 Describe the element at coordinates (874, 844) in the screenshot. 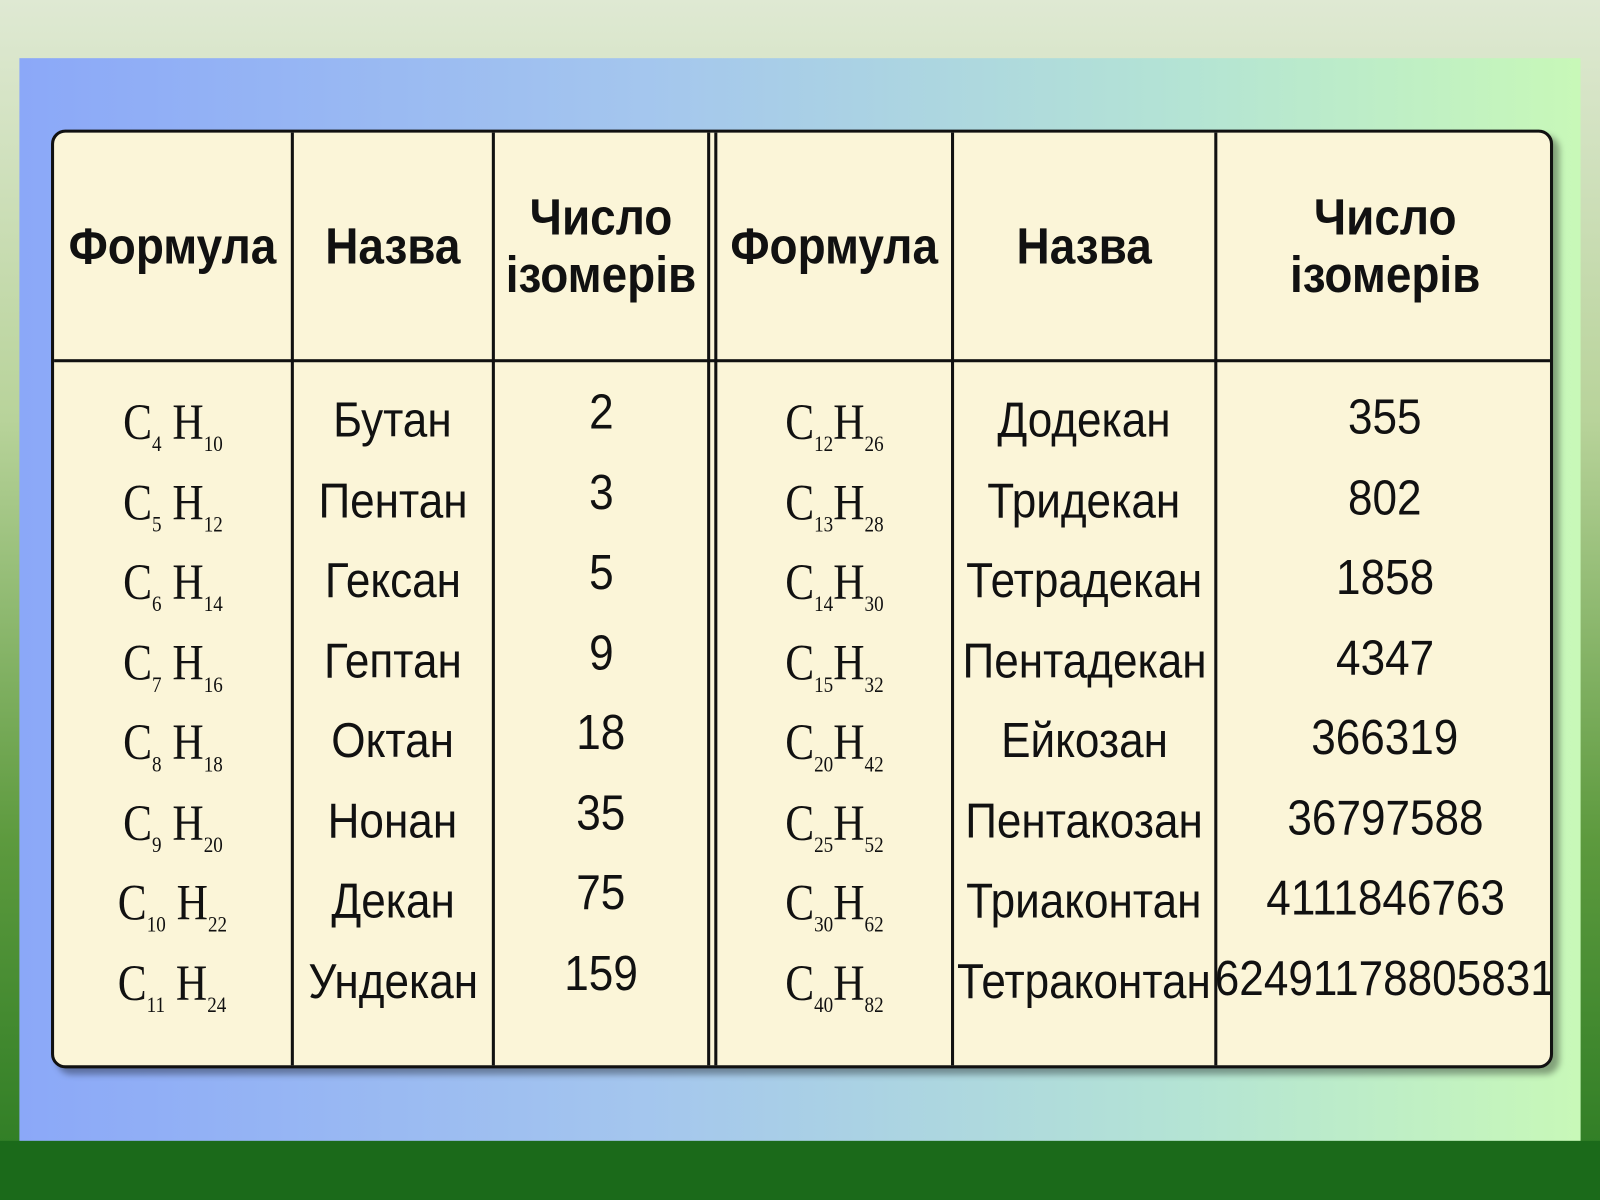

I see `hydrogen-count: 52` at that location.